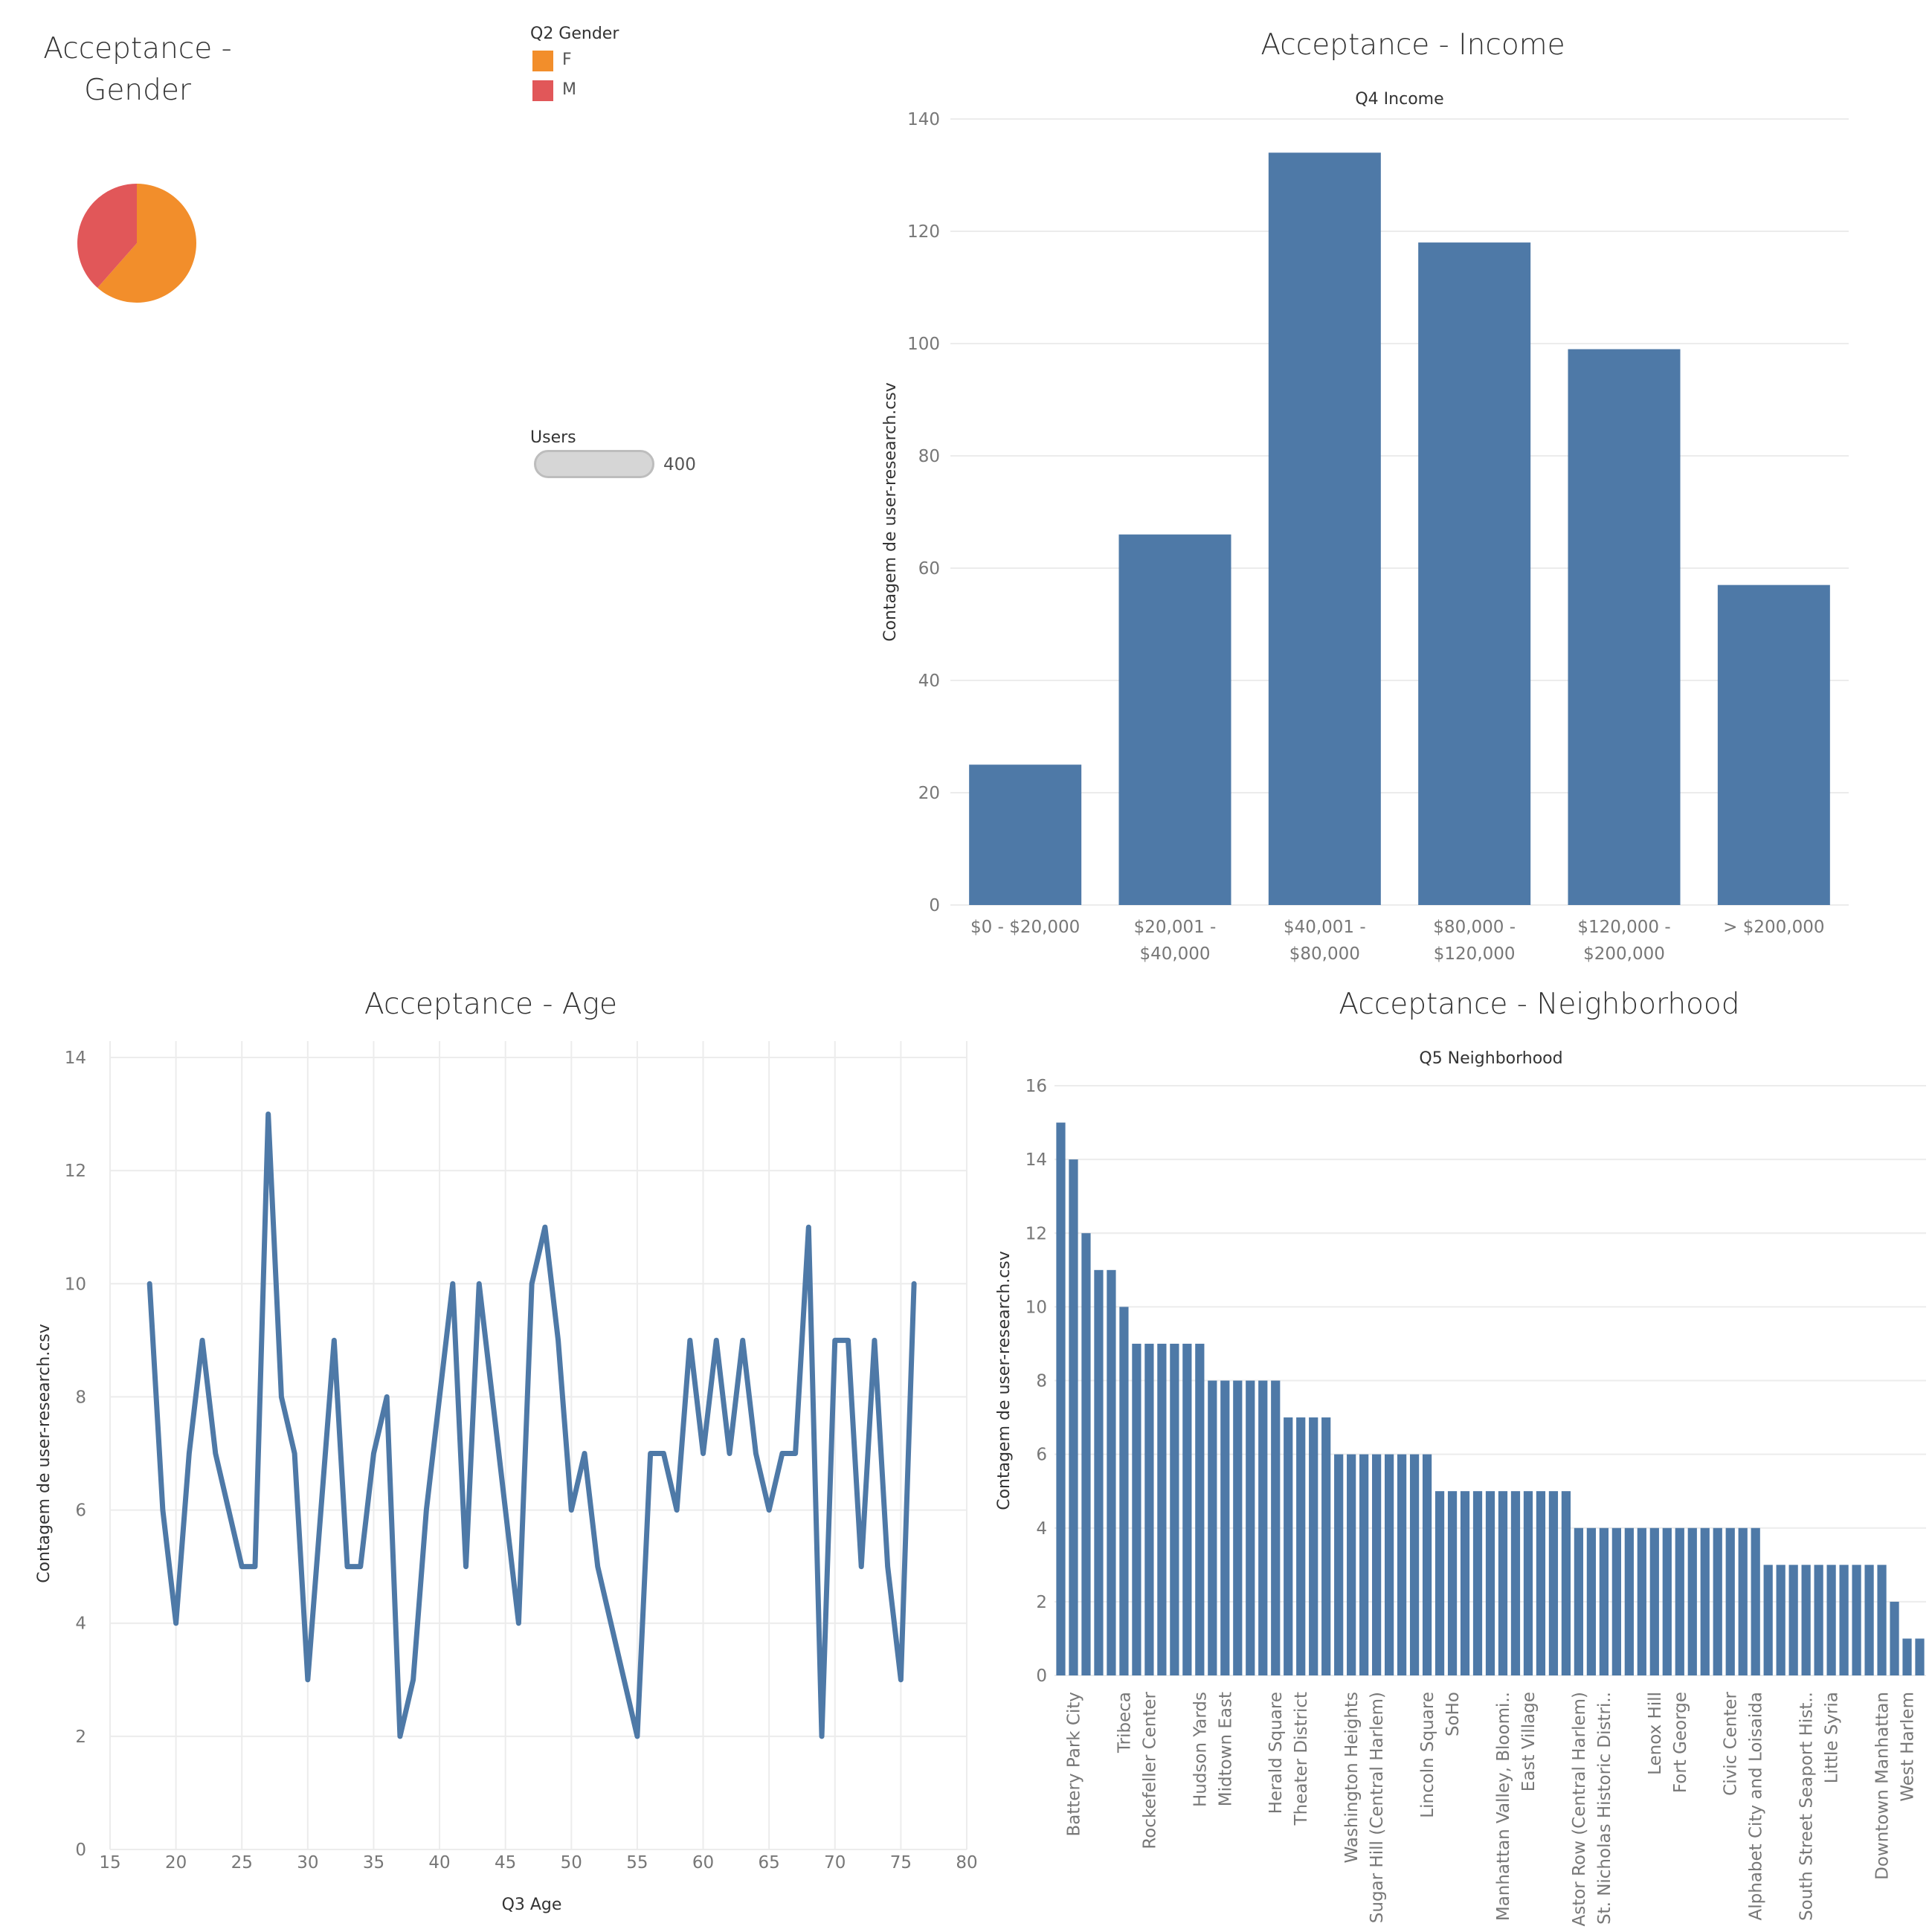 This screenshot has height=1932, width=1932. I want to click on neighborhood-x-tick: Lincoln Square, so click(1427, 1755).